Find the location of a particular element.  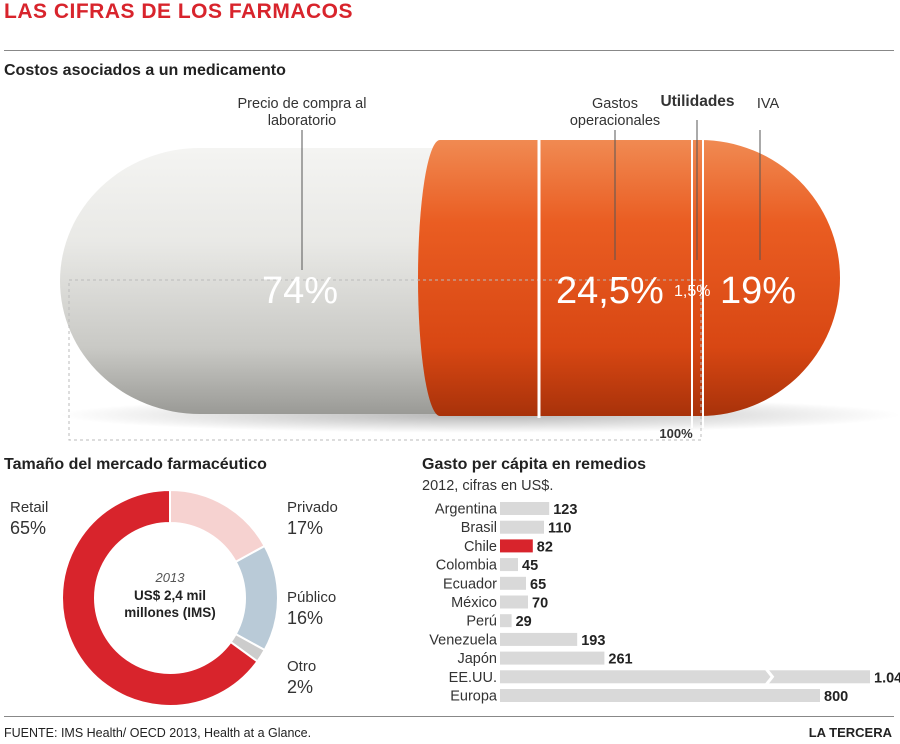

bar-value-ecuador: 65 is located at coordinates (538, 585).